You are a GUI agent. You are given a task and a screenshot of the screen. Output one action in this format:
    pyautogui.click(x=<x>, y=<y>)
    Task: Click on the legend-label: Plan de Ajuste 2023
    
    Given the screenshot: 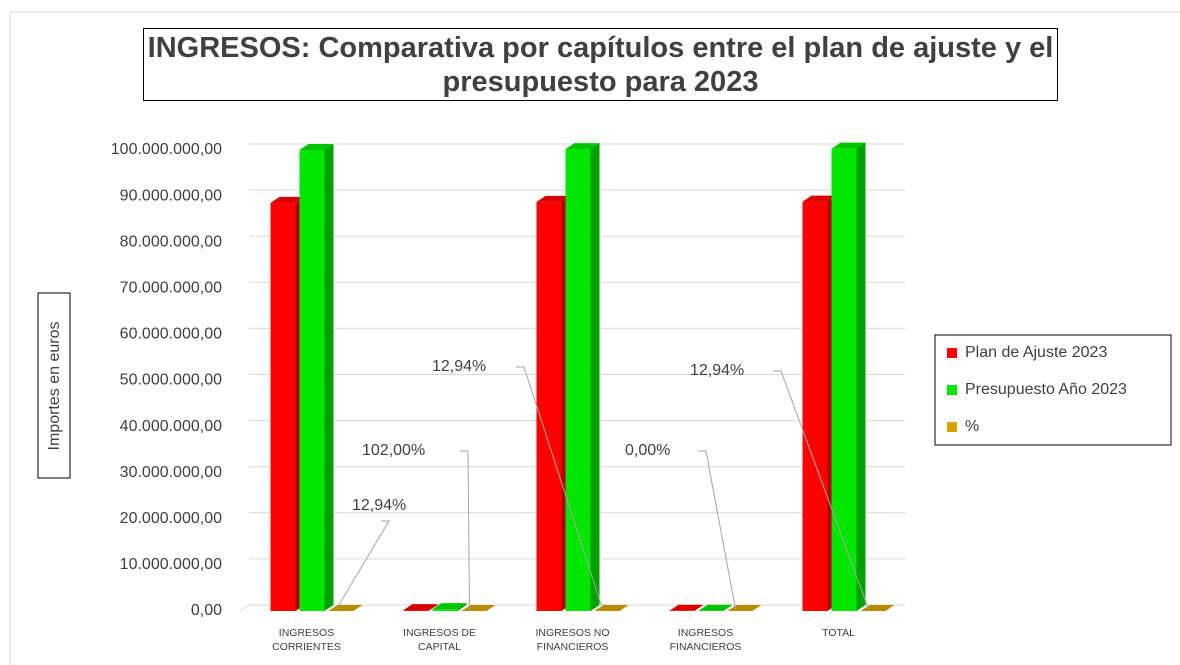 What is the action you would take?
    pyautogui.click(x=1036, y=352)
    